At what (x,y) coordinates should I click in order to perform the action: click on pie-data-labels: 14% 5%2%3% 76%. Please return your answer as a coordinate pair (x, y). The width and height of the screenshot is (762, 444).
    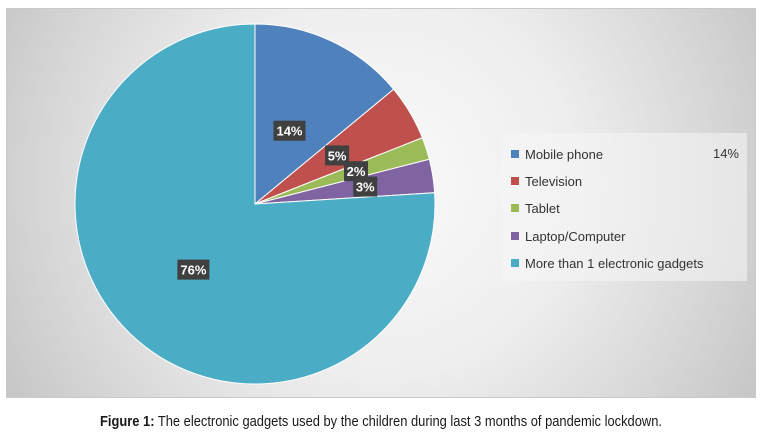
    Looking at the image, I should click on (277, 200).